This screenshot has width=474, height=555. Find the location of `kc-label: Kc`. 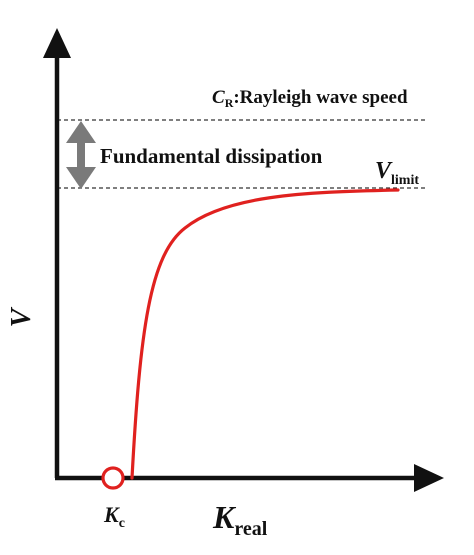

kc-label: Kc is located at coordinates (114, 516).